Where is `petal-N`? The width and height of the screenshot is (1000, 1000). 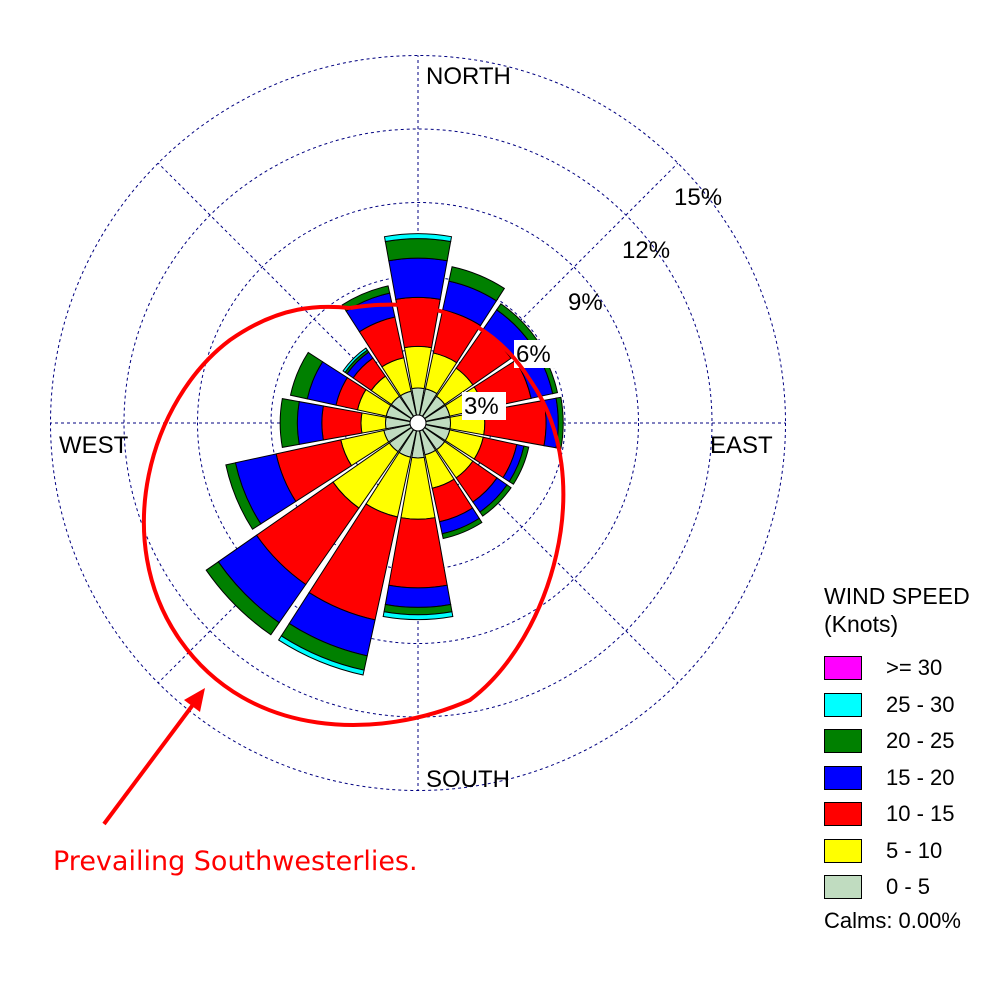
petal-N is located at coordinates (418, 324).